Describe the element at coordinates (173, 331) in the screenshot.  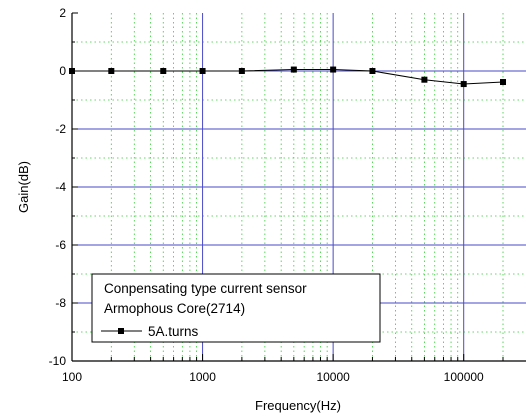
I see `legend-series-label: 5A.turns` at that location.